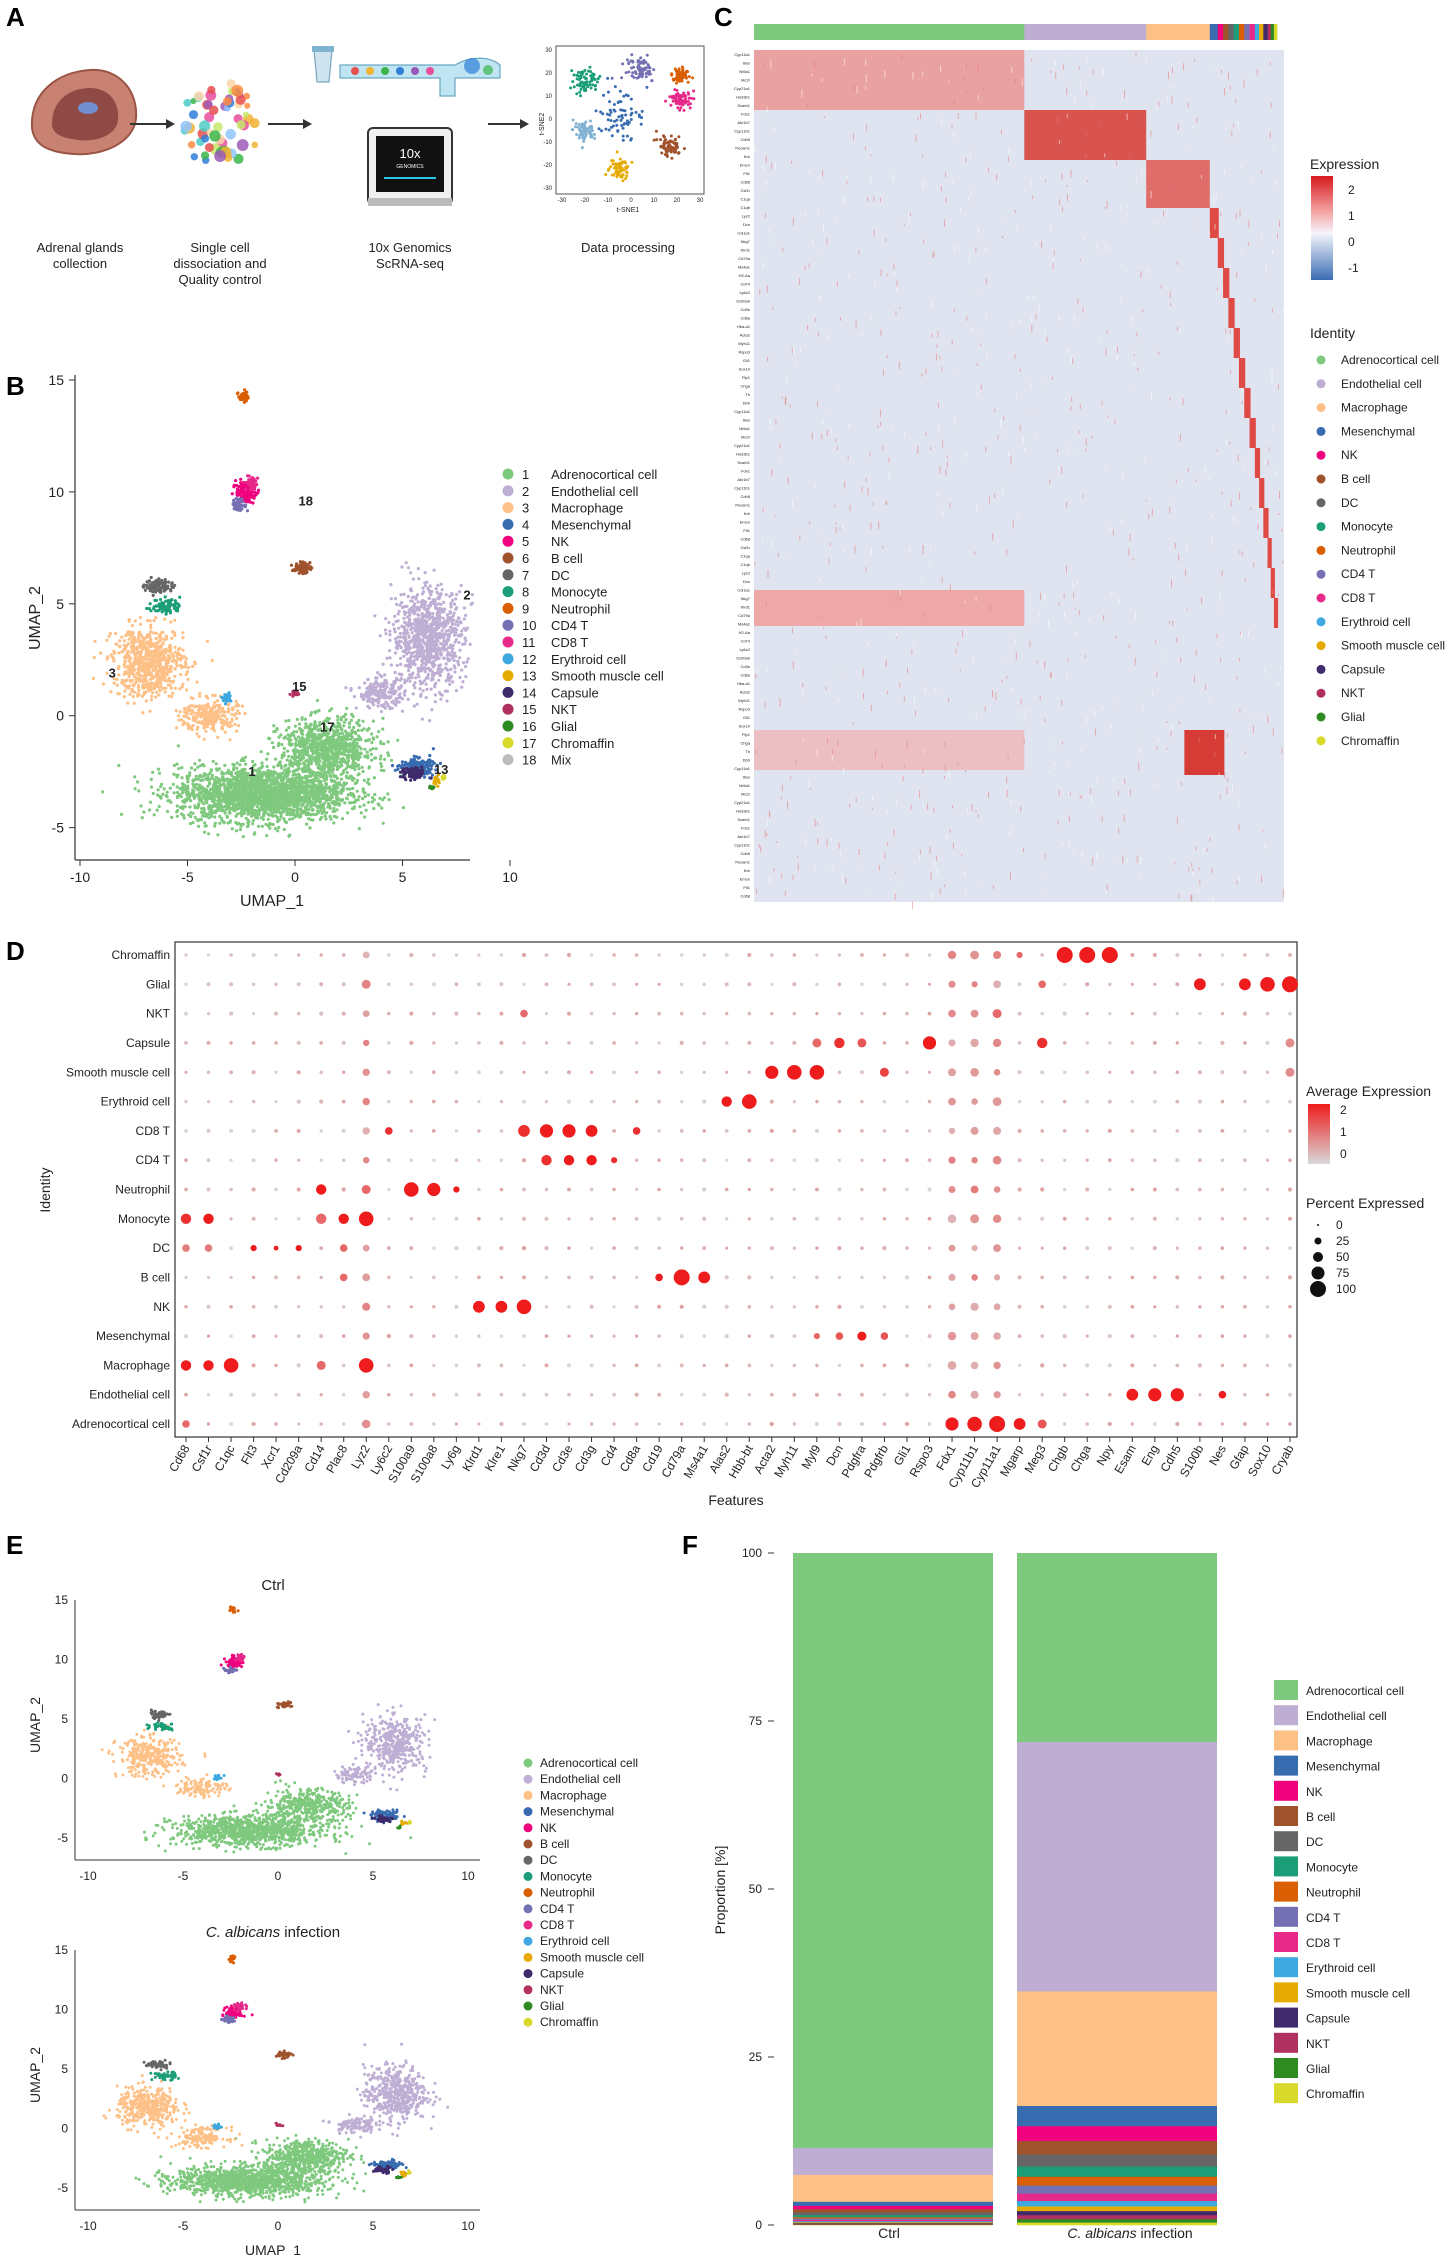  I want to click on arrow-2-head, so click(307, 124).